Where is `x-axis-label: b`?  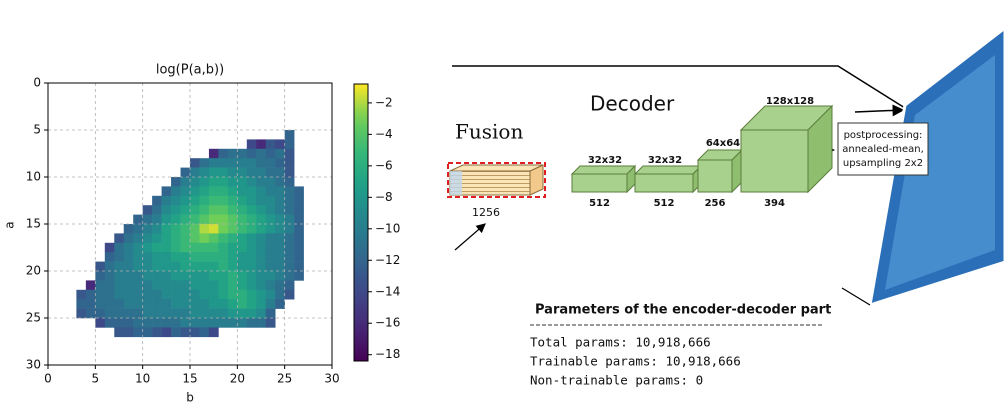
x-axis-label: b is located at coordinates (190, 397).